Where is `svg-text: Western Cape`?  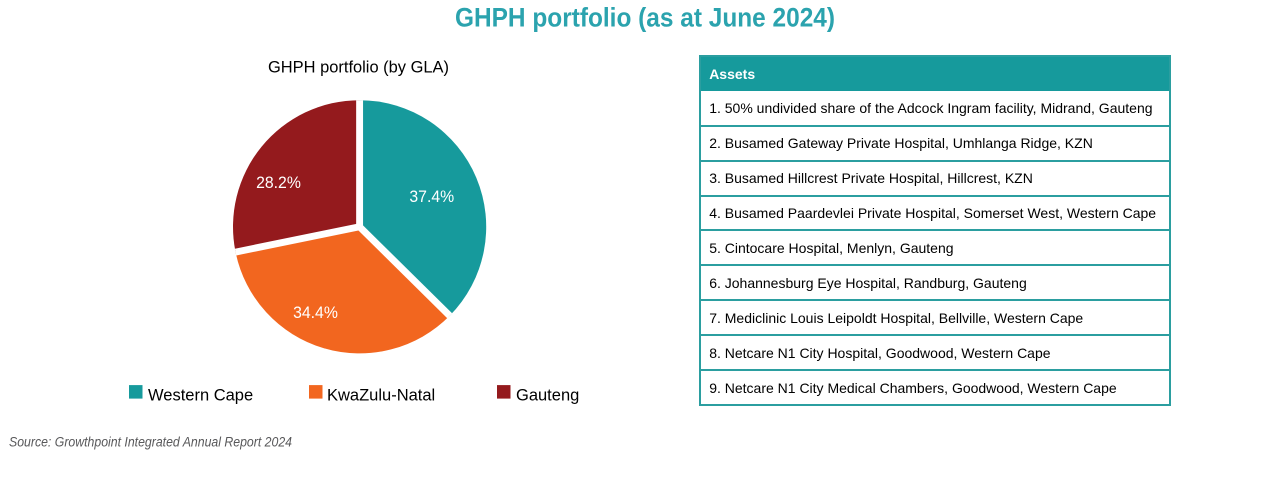
svg-text: Western Cape is located at coordinates (200, 396).